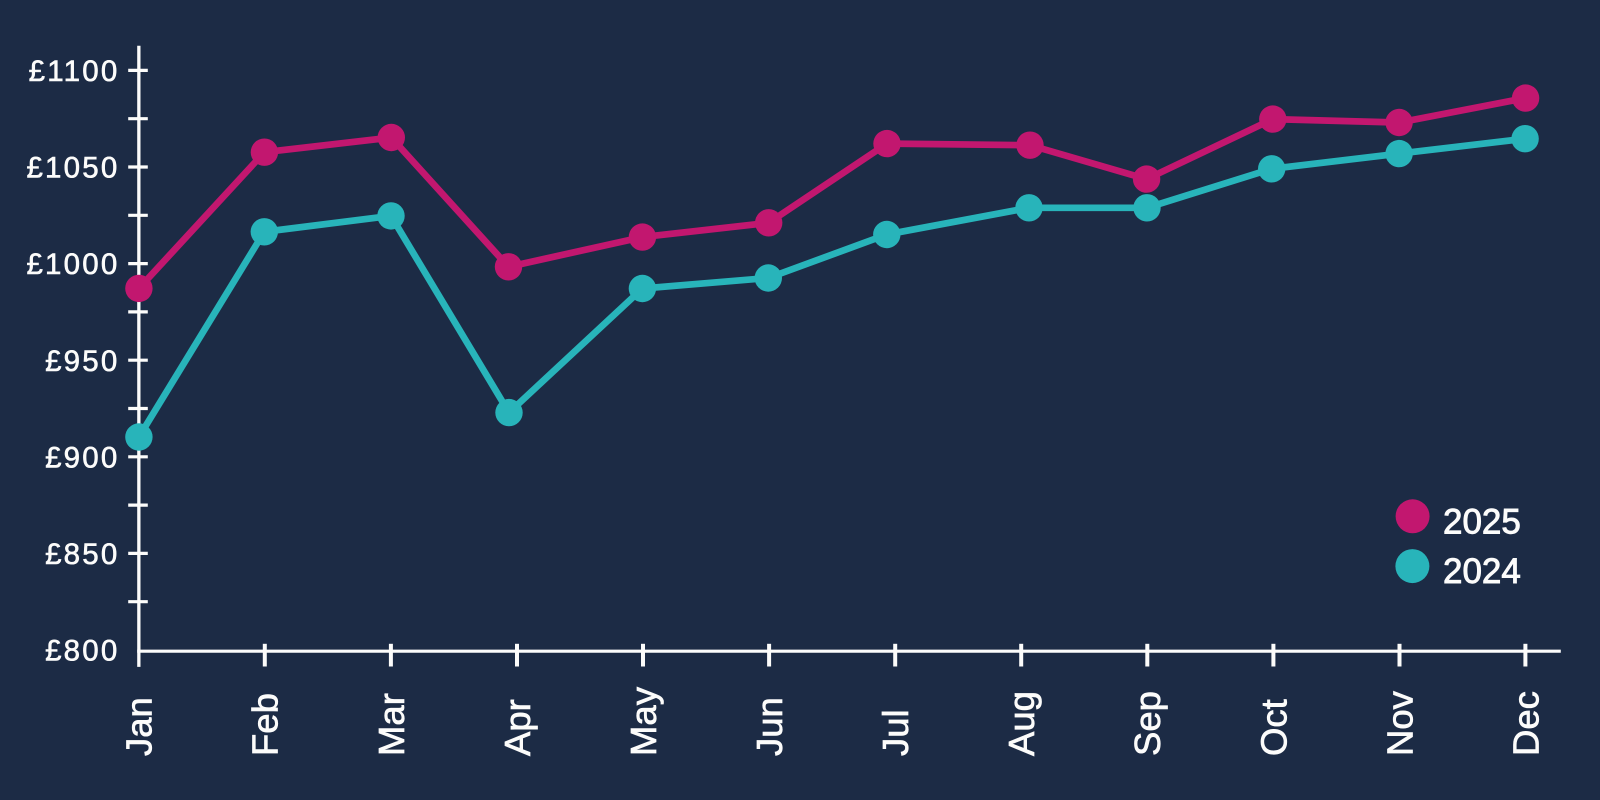 The width and height of the screenshot is (1600, 800). What do you see at coordinates (82, 554) in the screenshot?
I see `svg-text: £850` at bounding box center [82, 554].